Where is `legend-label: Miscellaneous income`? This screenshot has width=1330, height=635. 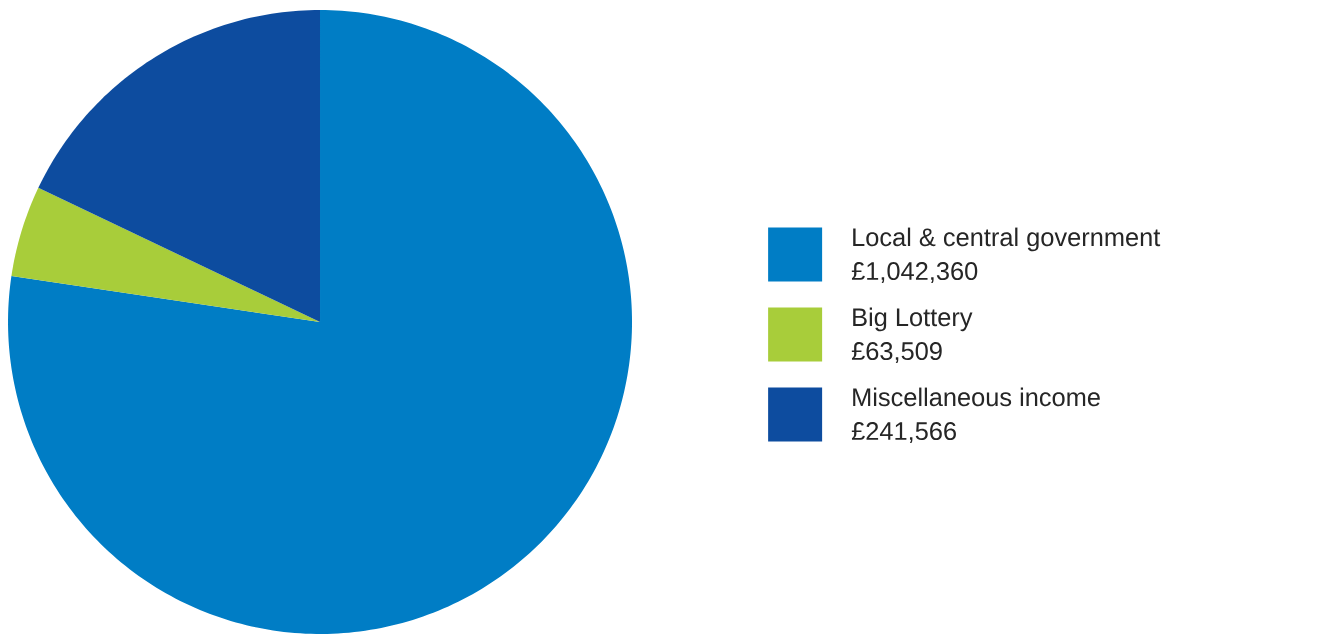 legend-label: Miscellaneous income is located at coordinates (976, 397).